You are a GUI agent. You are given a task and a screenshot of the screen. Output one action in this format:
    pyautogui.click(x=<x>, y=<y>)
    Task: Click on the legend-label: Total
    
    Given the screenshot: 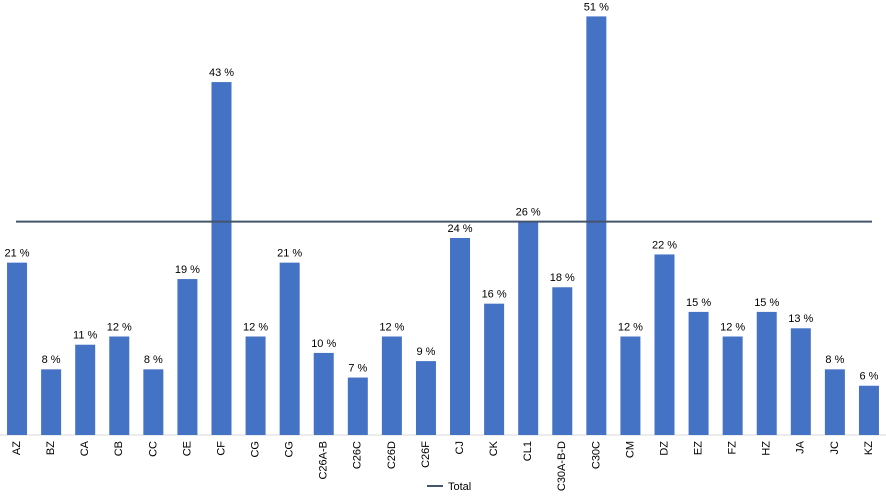 What is the action you would take?
    pyautogui.click(x=459, y=487)
    